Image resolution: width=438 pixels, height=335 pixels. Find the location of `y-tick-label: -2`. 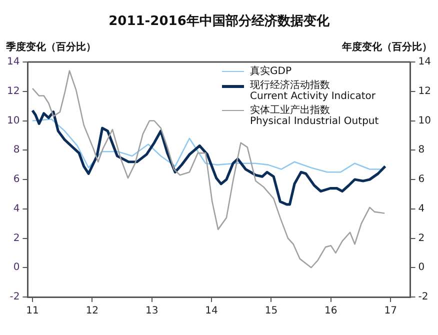

y-tick-label: -2 is located at coordinates (15, 297).